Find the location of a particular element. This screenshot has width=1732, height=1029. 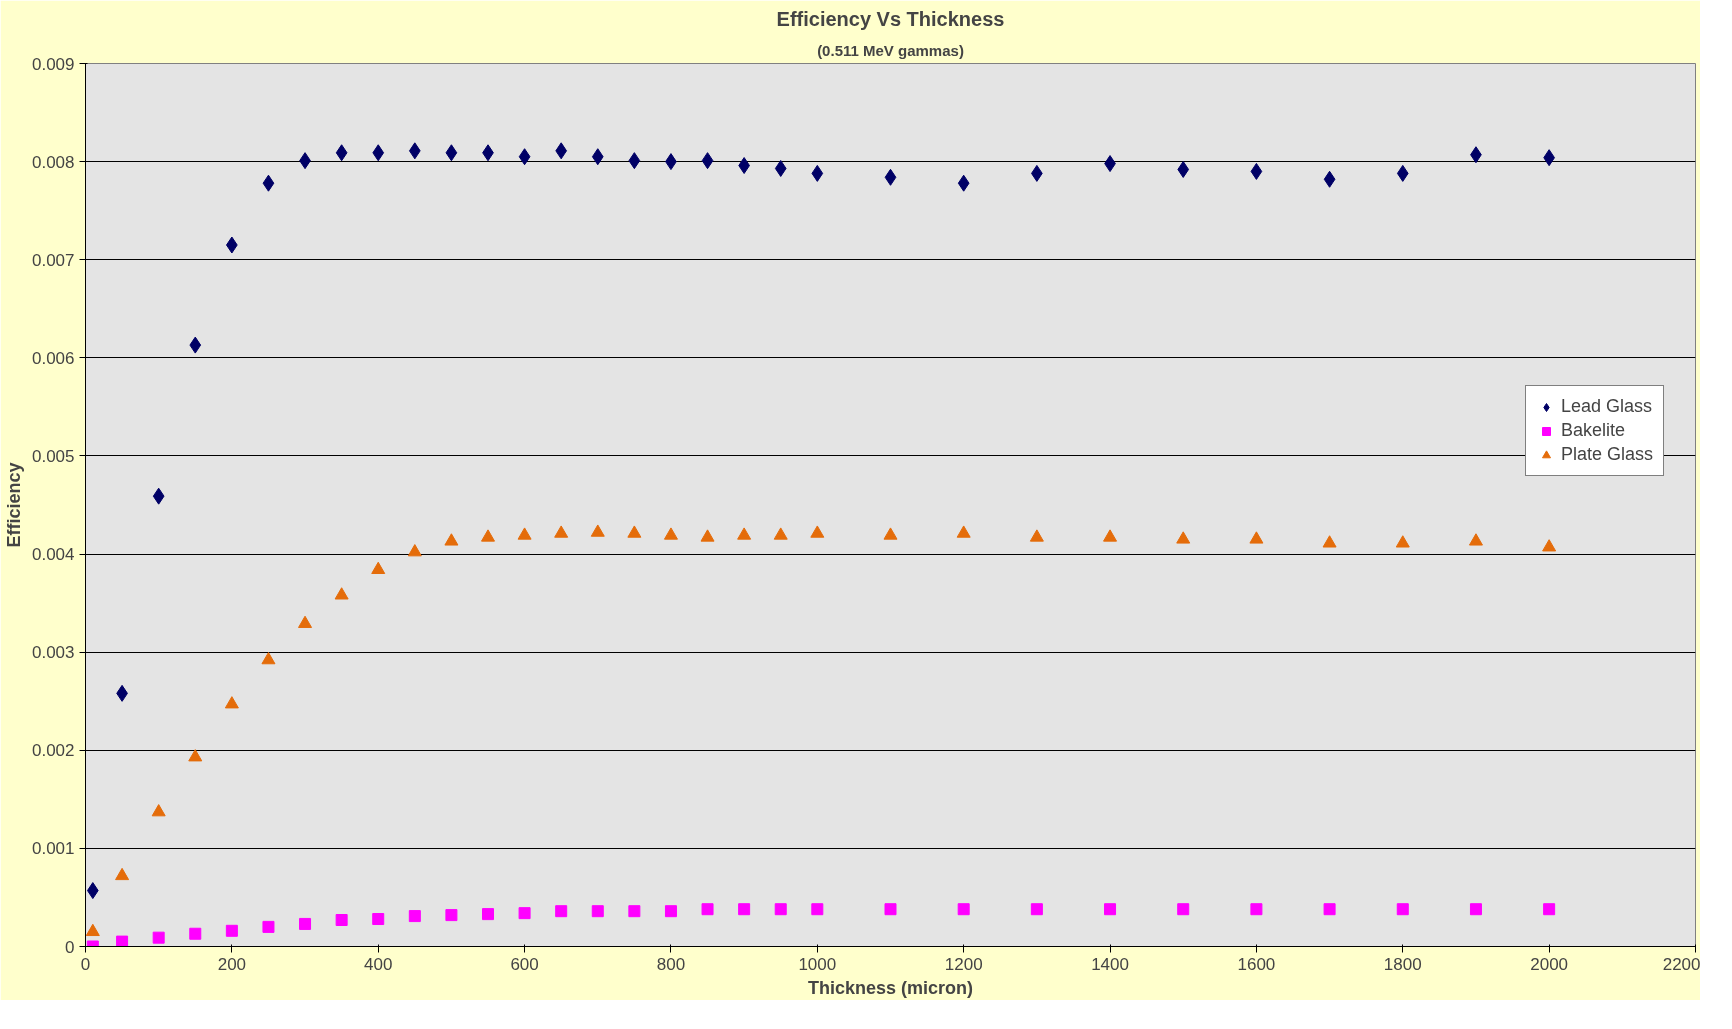

y-tick-label: 0.002 is located at coordinates (53, 751).